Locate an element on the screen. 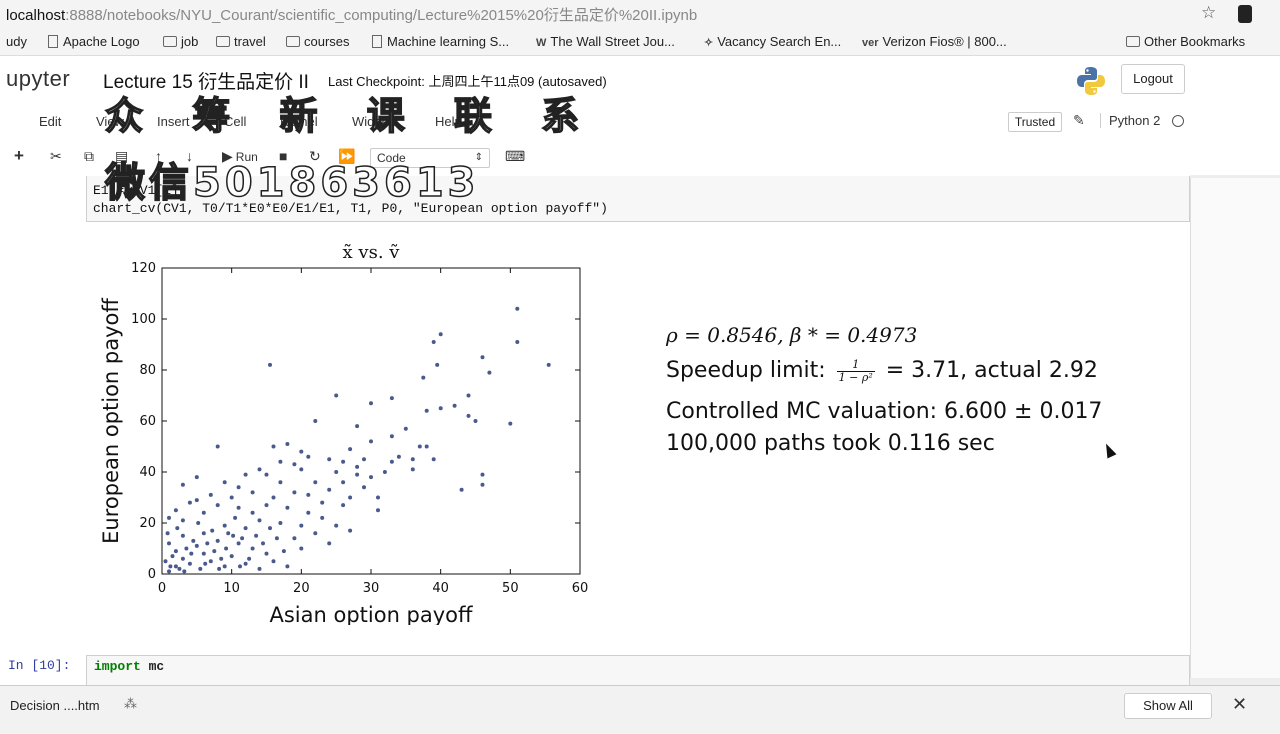 Image resolution: width=1280 pixels, height=734 pixels. vacancy-icon: ✧ is located at coordinates (709, 43).